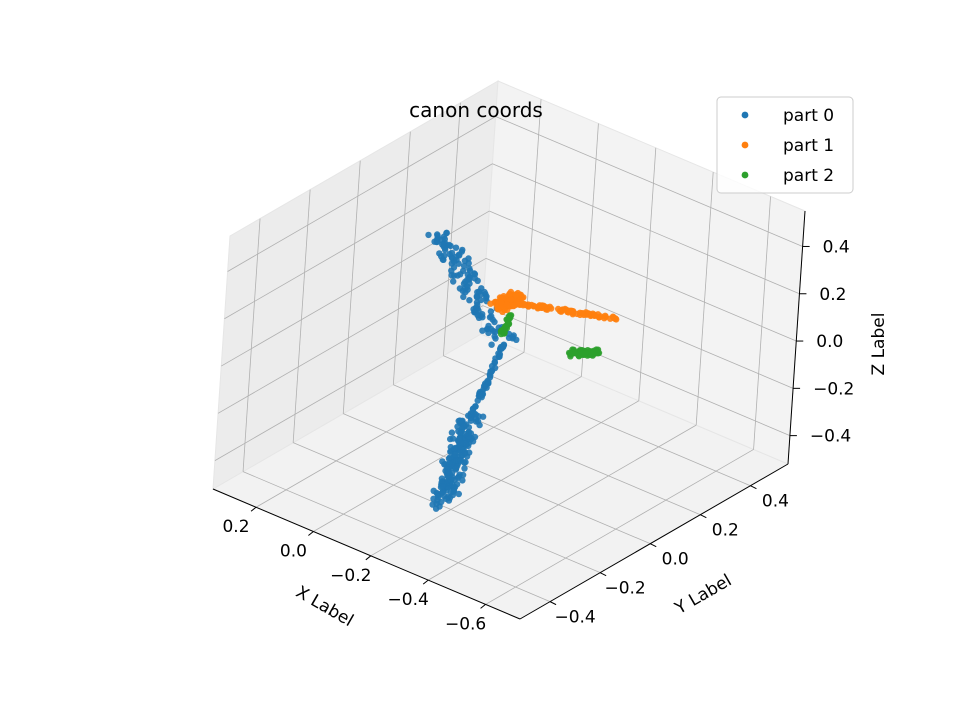  I want to click on z-axis-label: Z Label, so click(879, 344).